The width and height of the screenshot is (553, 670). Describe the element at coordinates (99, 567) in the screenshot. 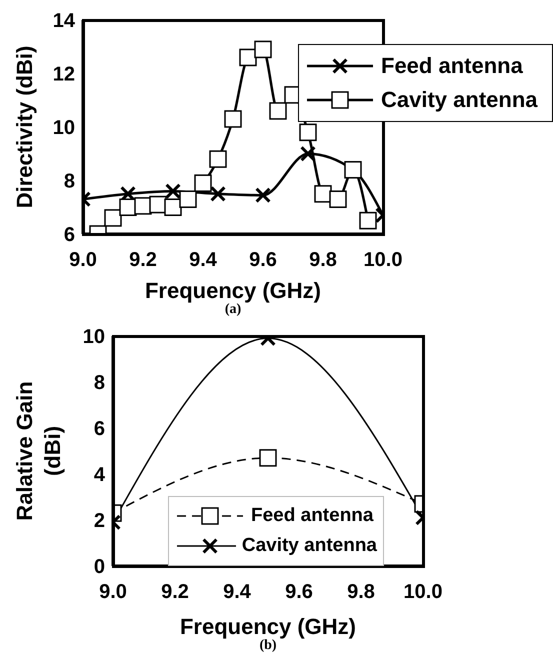

I see `y-tick-label: 0` at that location.